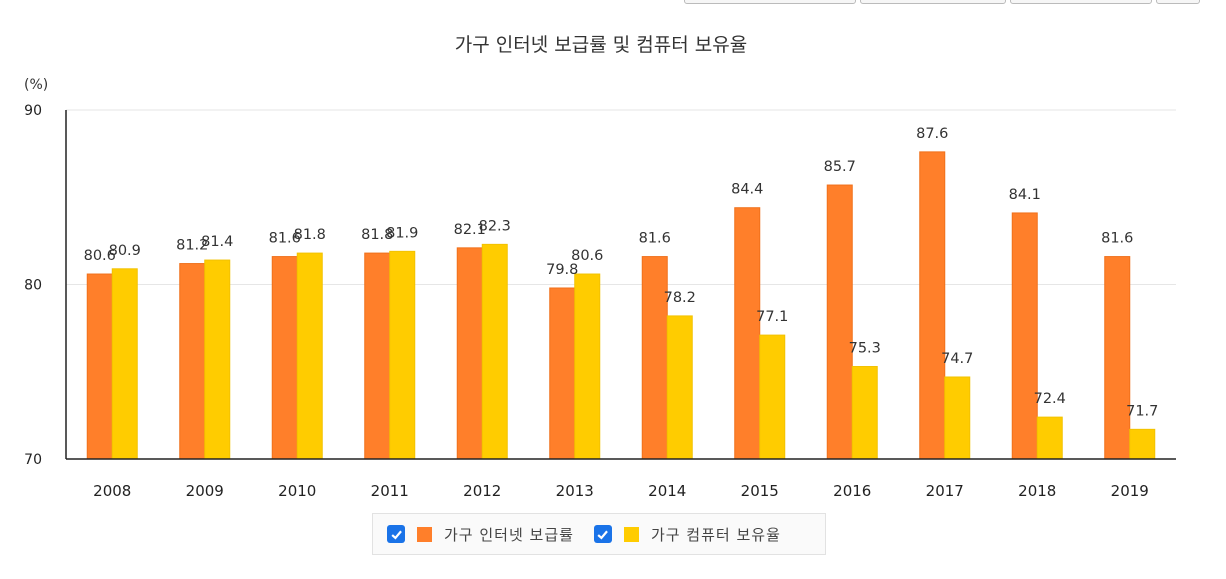  I want to click on bar-internet-2016, so click(839, 322).